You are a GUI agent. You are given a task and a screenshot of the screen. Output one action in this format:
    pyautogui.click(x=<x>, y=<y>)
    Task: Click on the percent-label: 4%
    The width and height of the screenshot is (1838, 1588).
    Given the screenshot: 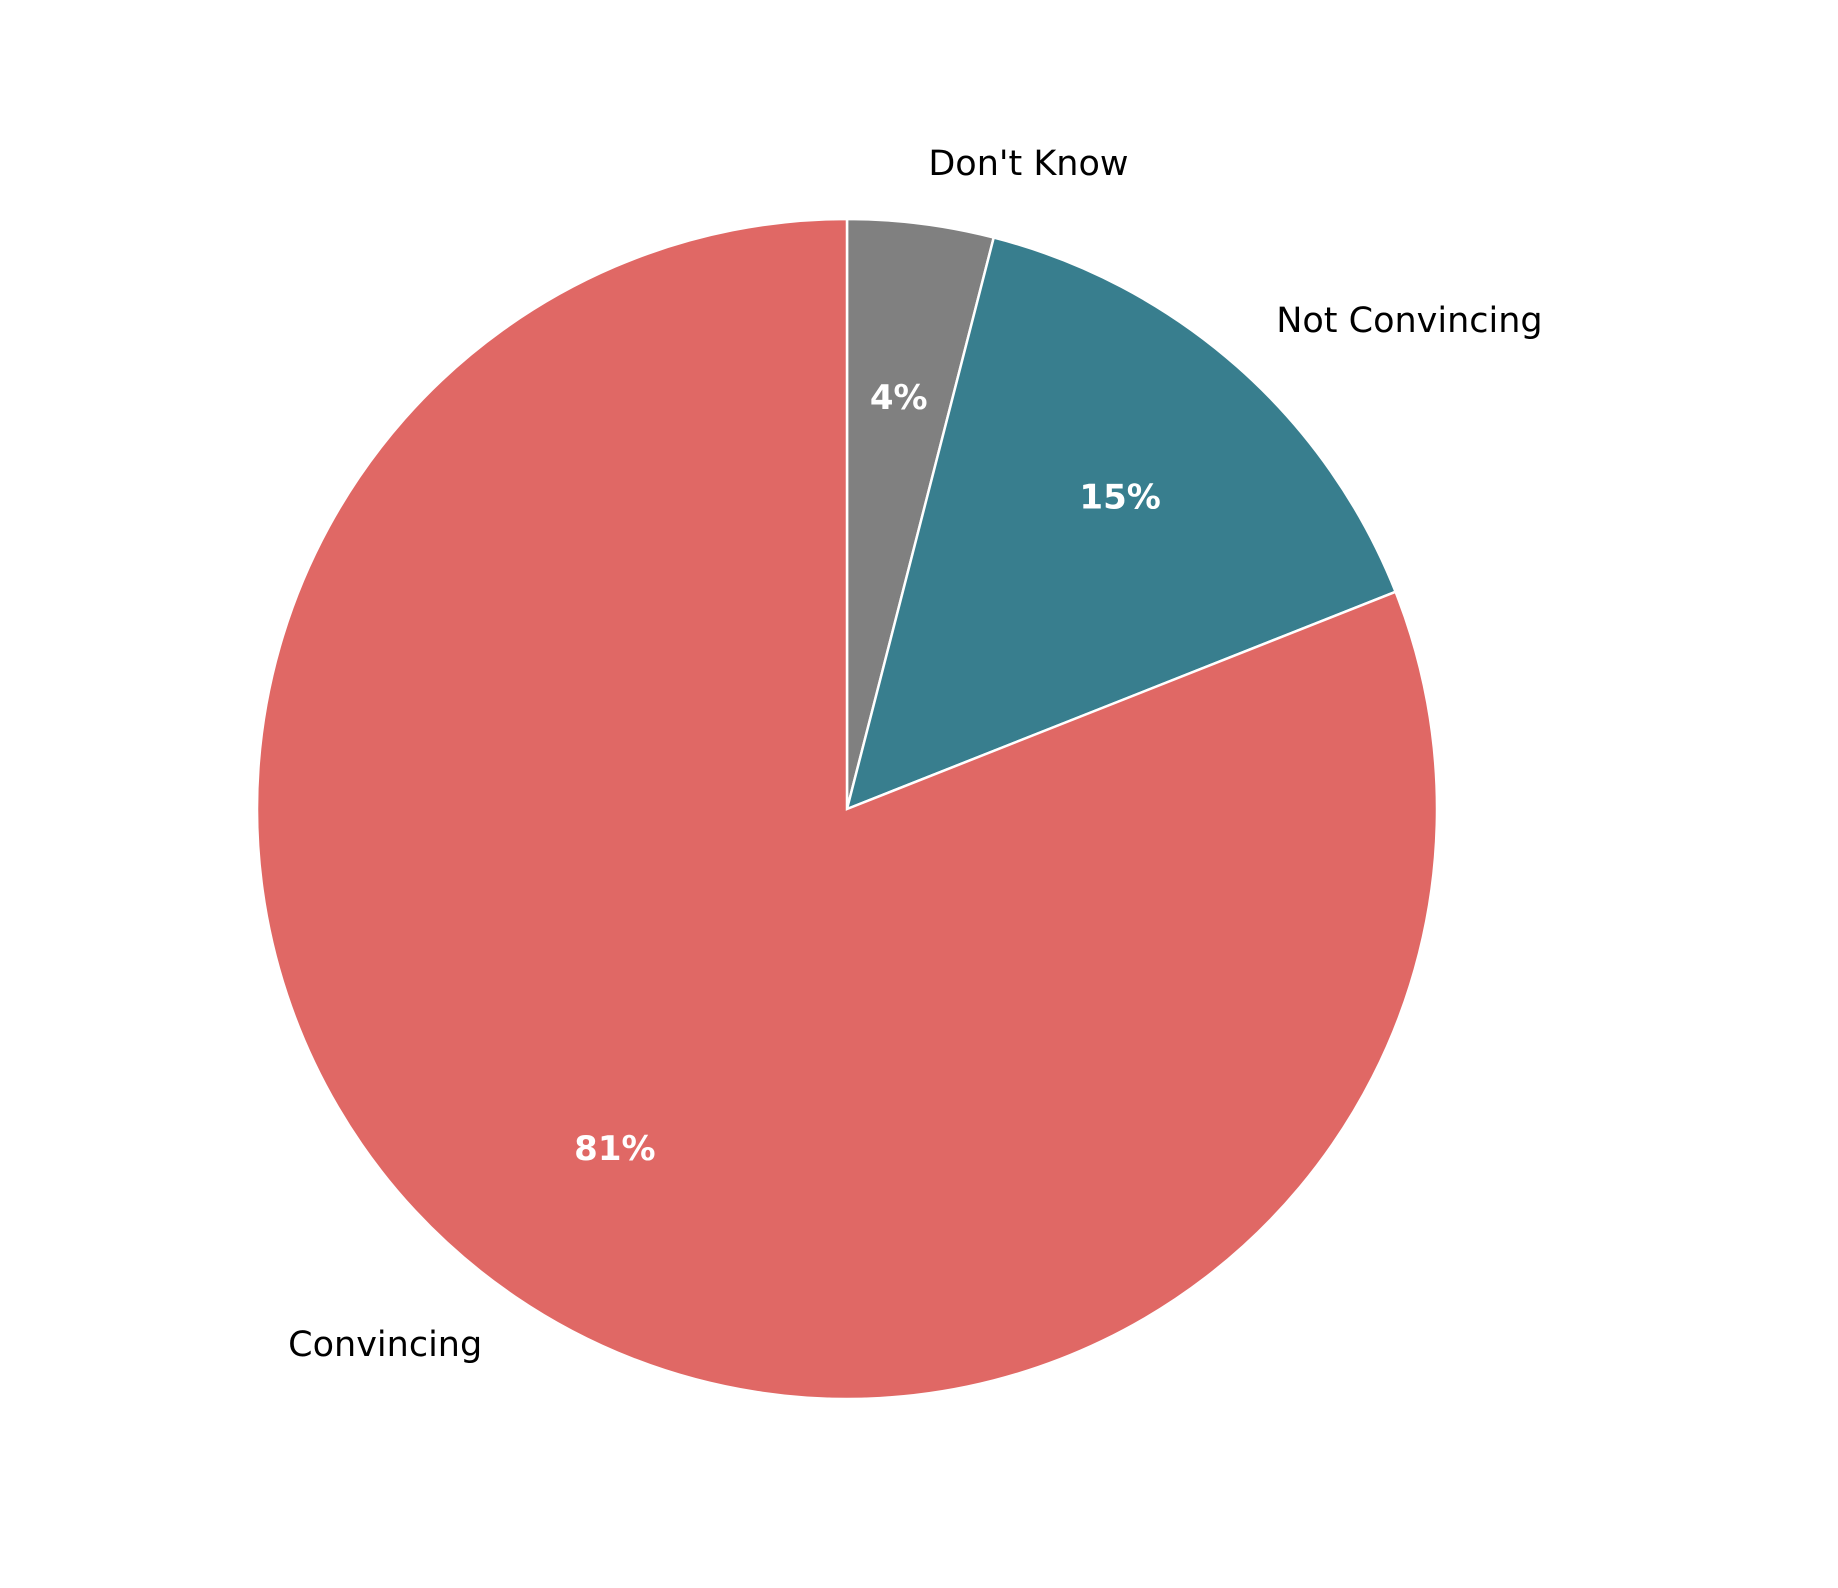 What is the action you would take?
    pyautogui.click(x=899, y=398)
    